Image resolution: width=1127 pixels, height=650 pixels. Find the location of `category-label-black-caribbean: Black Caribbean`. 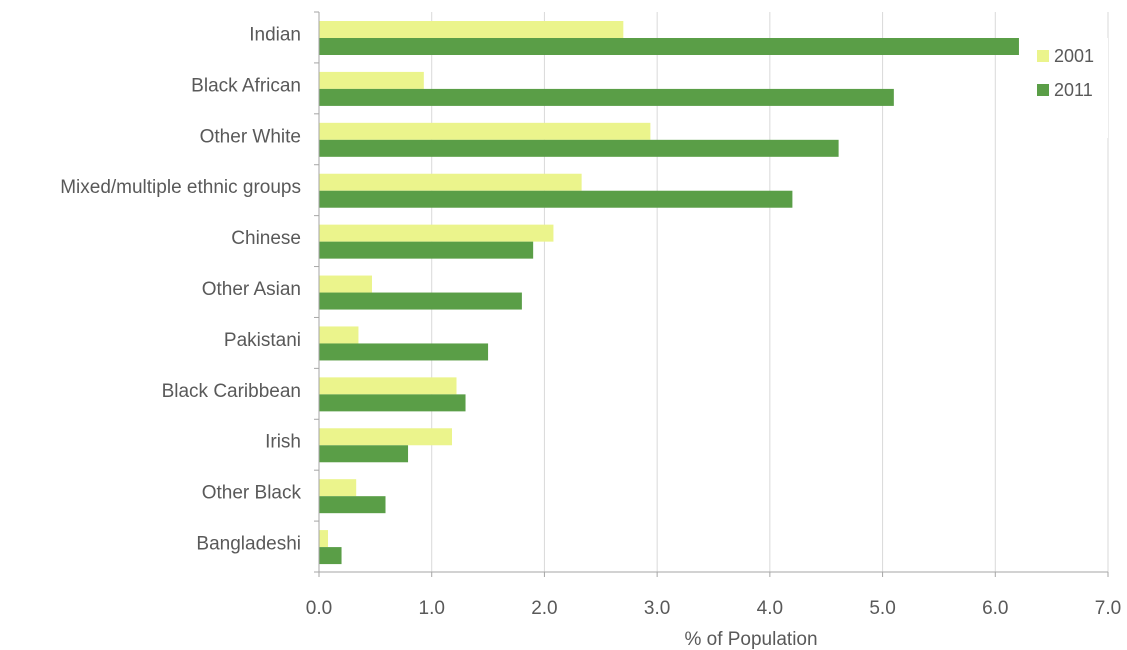

category-label-black-caribbean: Black Caribbean is located at coordinates (231, 391).